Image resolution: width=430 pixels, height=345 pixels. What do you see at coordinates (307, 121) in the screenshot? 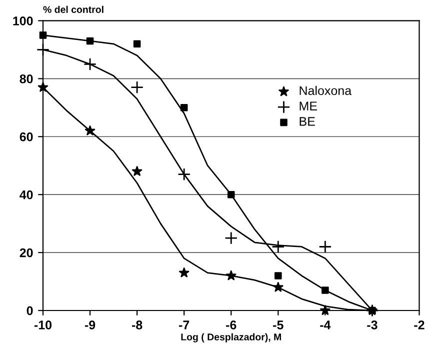
I see `legend-label: BE` at bounding box center [307, 121].